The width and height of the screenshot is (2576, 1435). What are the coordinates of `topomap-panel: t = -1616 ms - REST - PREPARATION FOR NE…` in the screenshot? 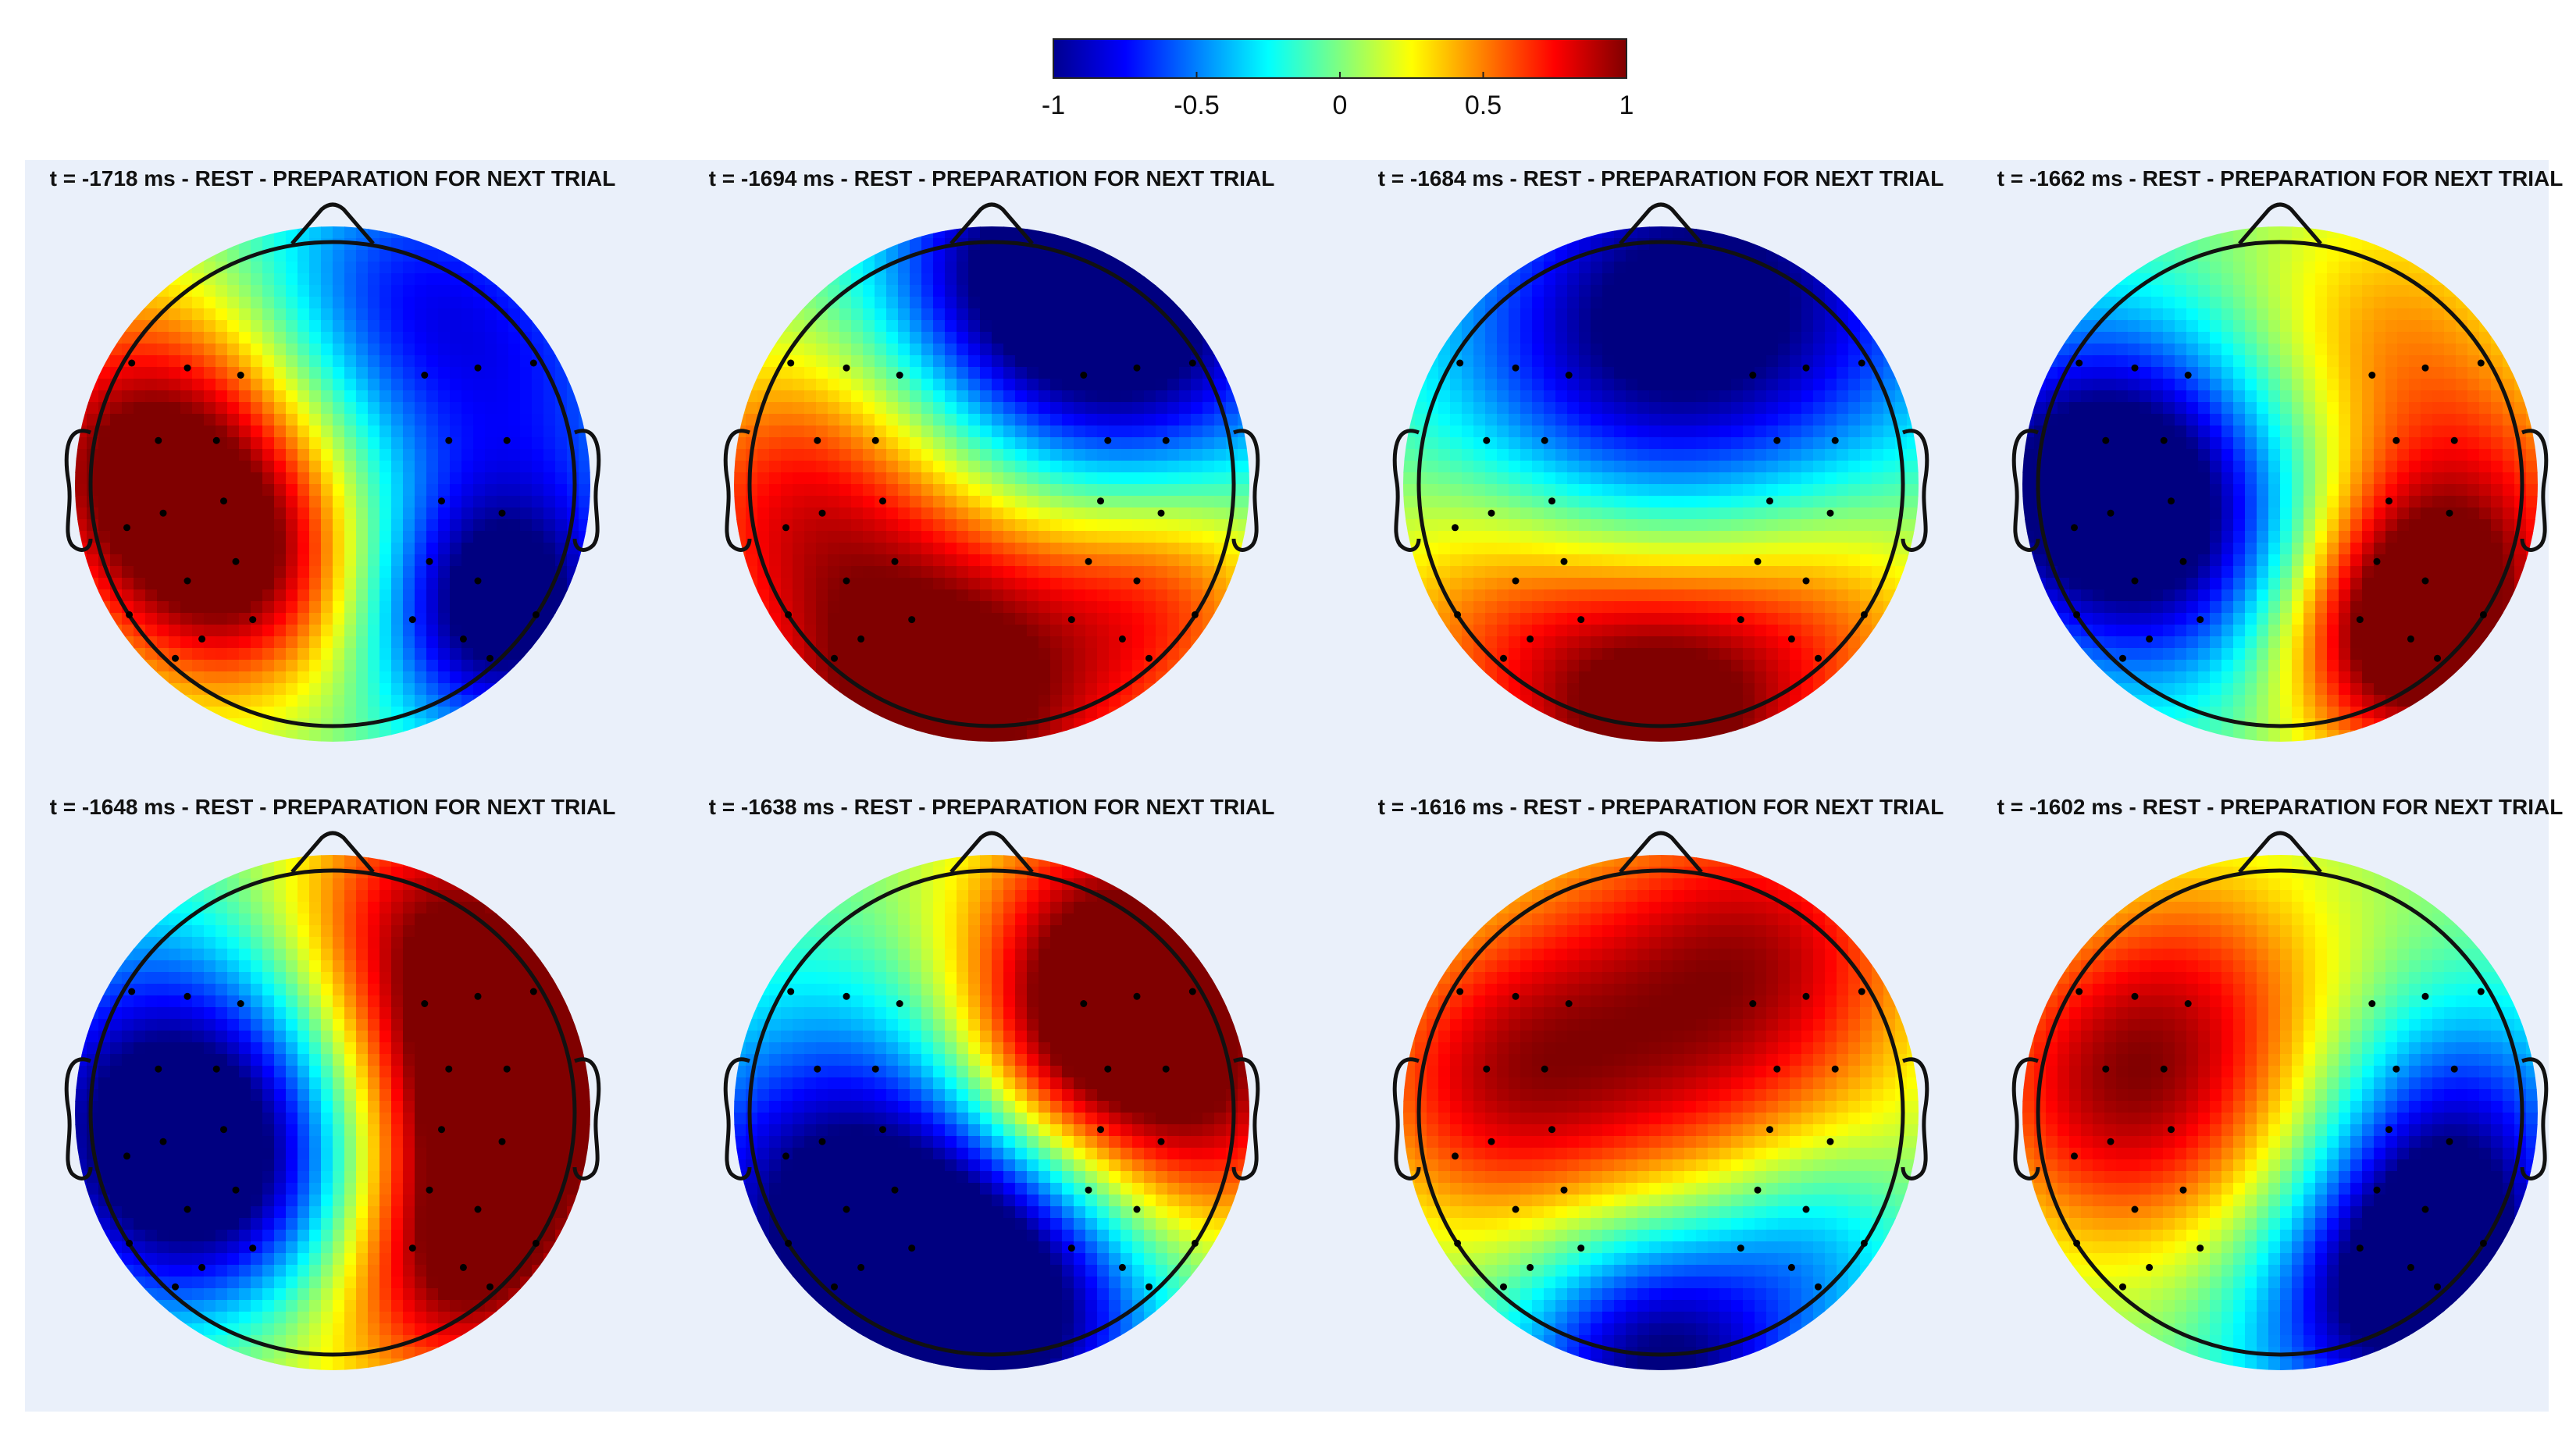 It's located at (1661, 1082).